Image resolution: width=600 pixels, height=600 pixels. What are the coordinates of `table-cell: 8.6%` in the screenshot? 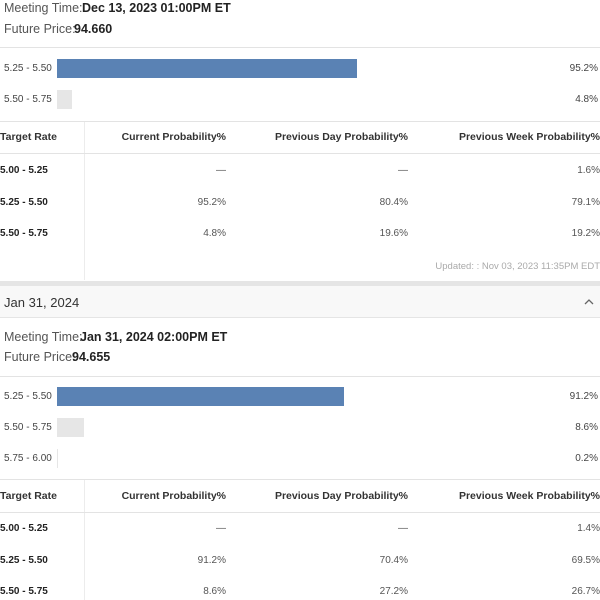 It's located at (214, 591).